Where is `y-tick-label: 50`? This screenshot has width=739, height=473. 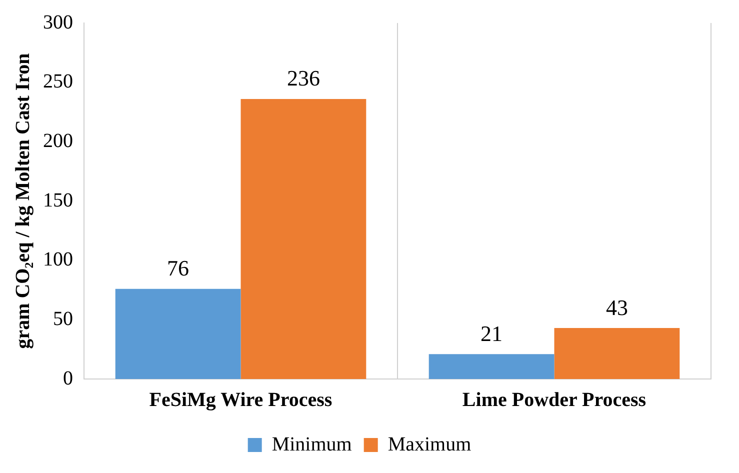
y-tick-label: 50 is located at coordinates (63, 319).